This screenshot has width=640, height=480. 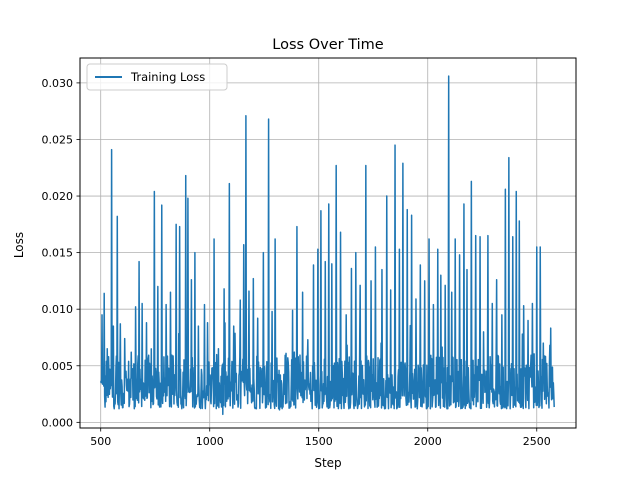 What do you see at coordinates (58, 253) in the screenshot?
I see `y-tick-label: 0.015` at bounding box center [58, 253].